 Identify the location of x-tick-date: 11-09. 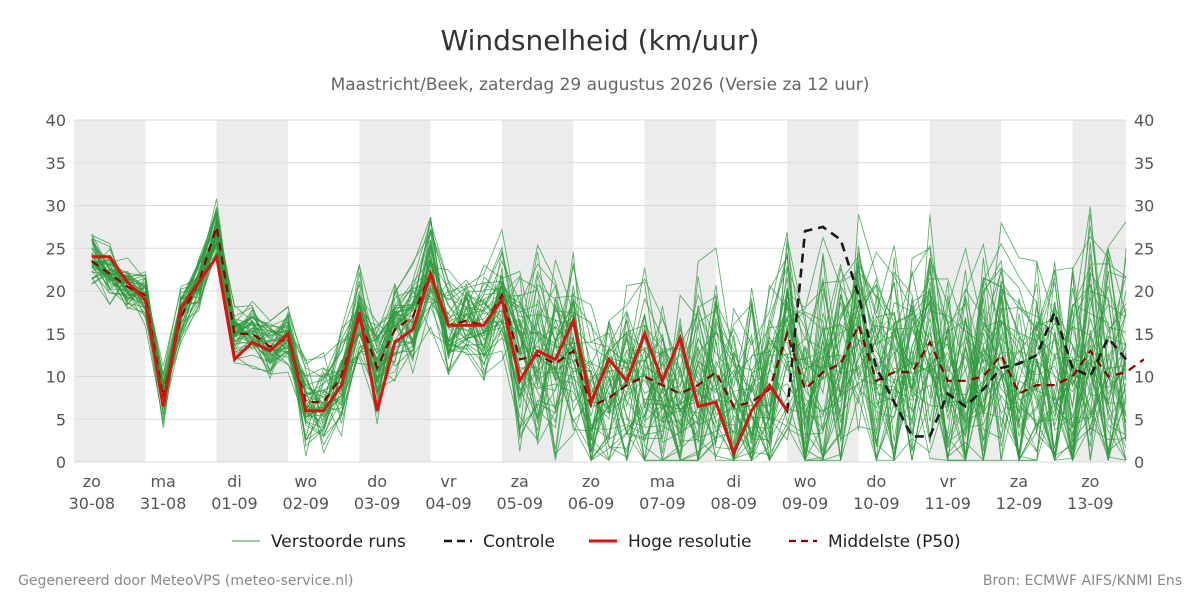
(947, 503).